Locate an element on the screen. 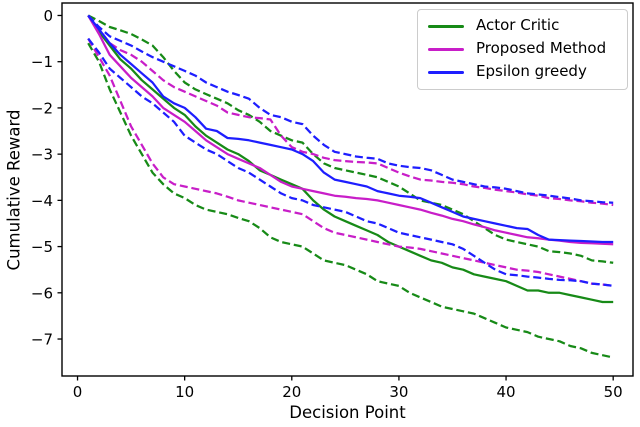 This screenshot has height=427, width=640. y-tick-label: −3 is located at coordinates (42, 155).